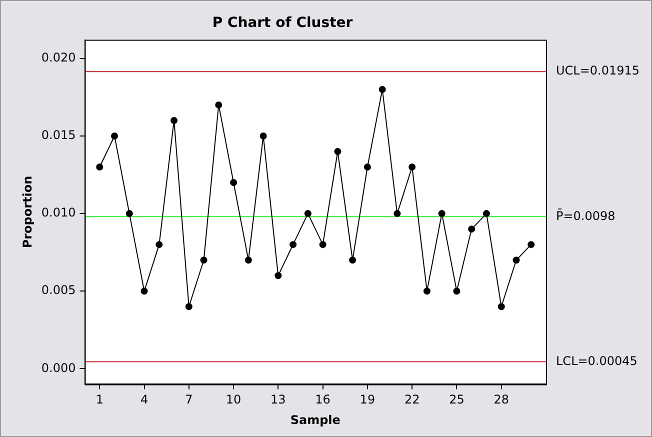 The image size is (652, 437). I want to click on x-tick-label: 25, so click(456, 399).